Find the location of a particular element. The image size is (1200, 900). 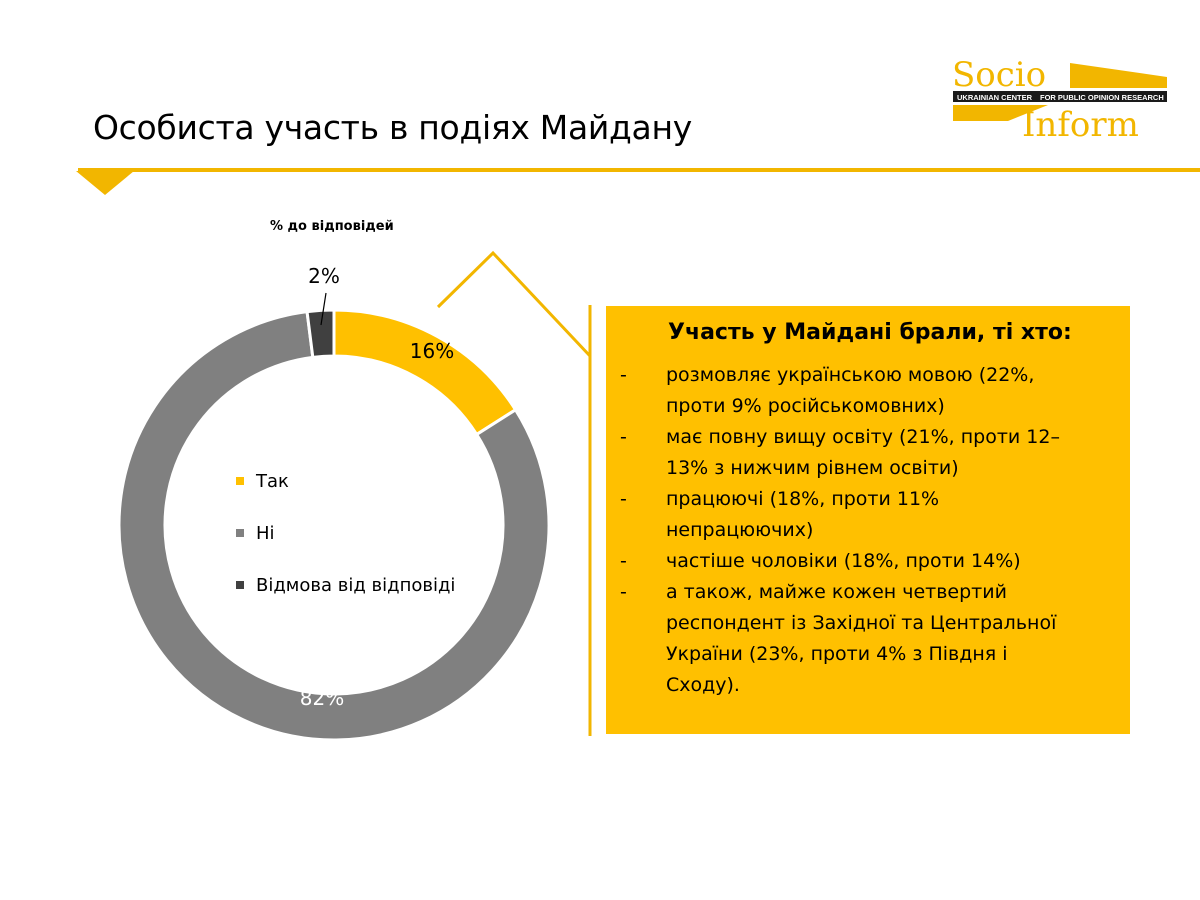

data-label-2: 82% is located at coordinates (322, 698).